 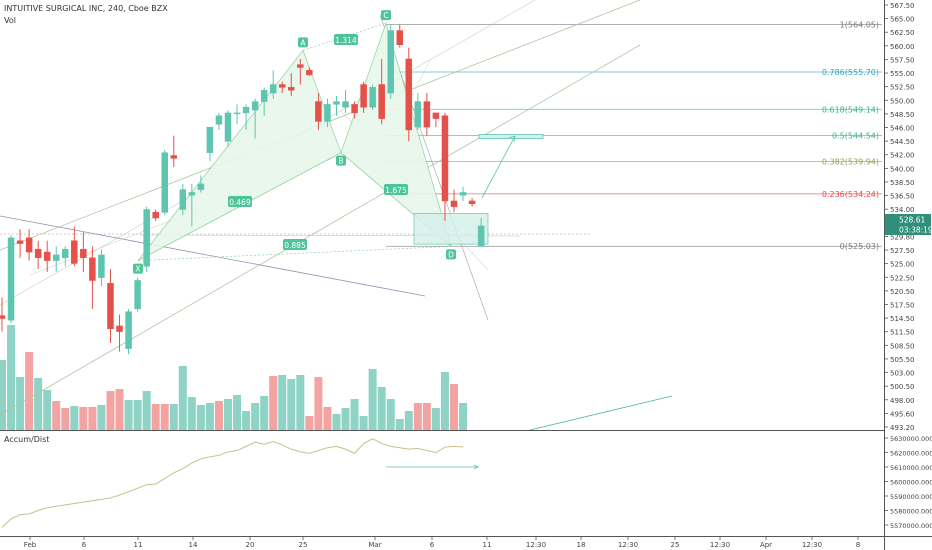 What do you see at coordinates (396, 190) in the screenshot?
I see `ratio-label: 1.675` at bounding box center [396, 190].